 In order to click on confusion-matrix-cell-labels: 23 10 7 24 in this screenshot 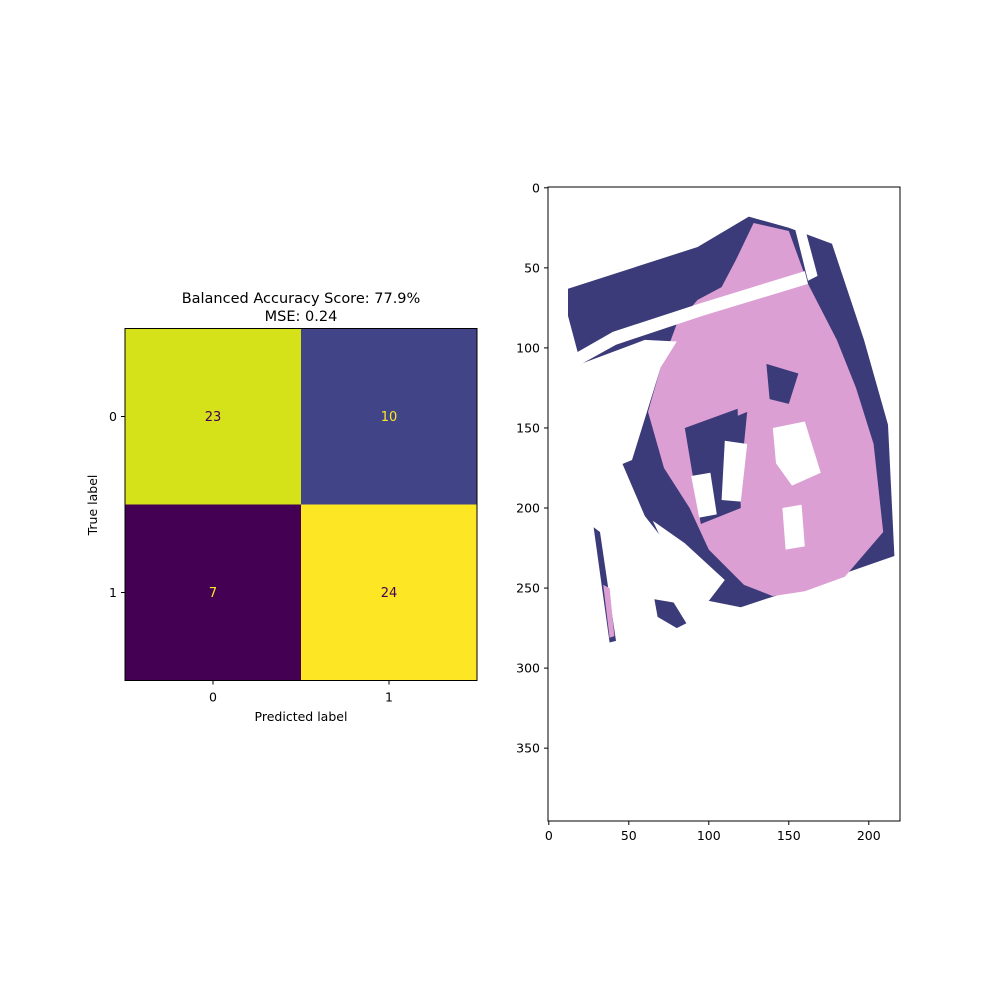, I will do `click(301, 505)`.